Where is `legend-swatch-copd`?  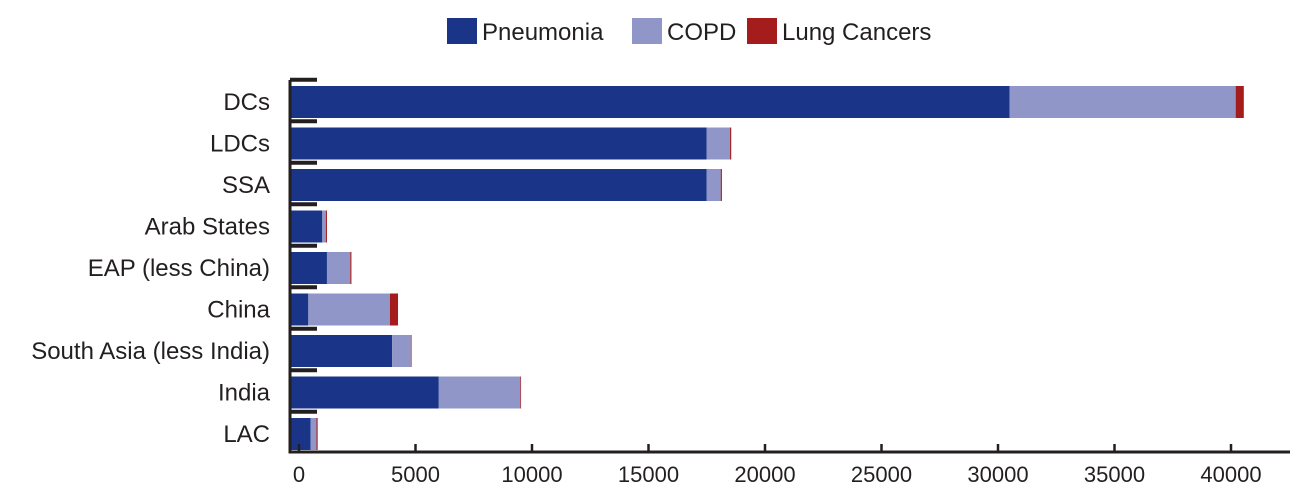
legend-swatch-copd is located at coordinates (647, 31).